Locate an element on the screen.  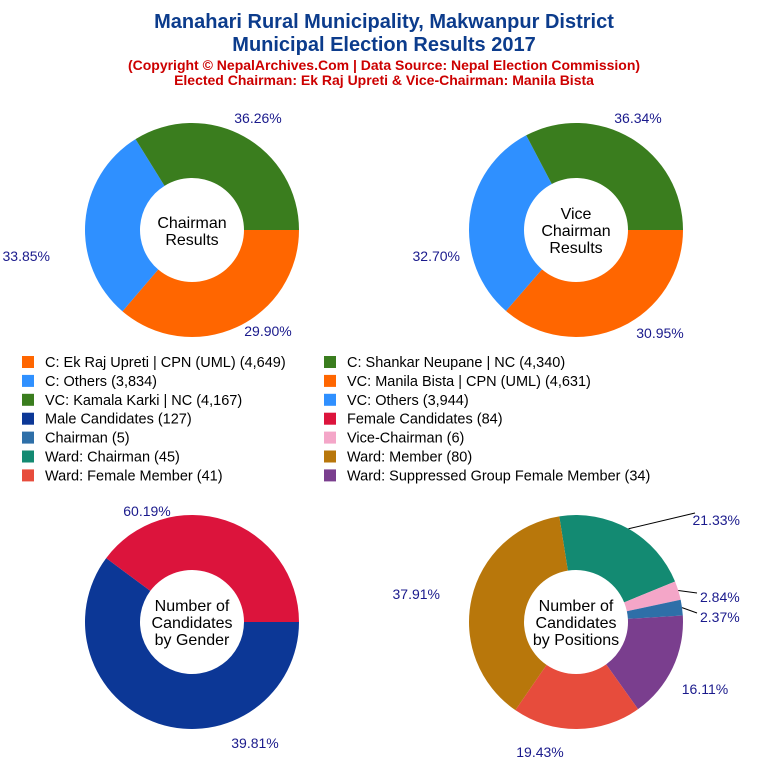
legend-label-7: Female Candidates (84) is located at coordinates (425, 420).